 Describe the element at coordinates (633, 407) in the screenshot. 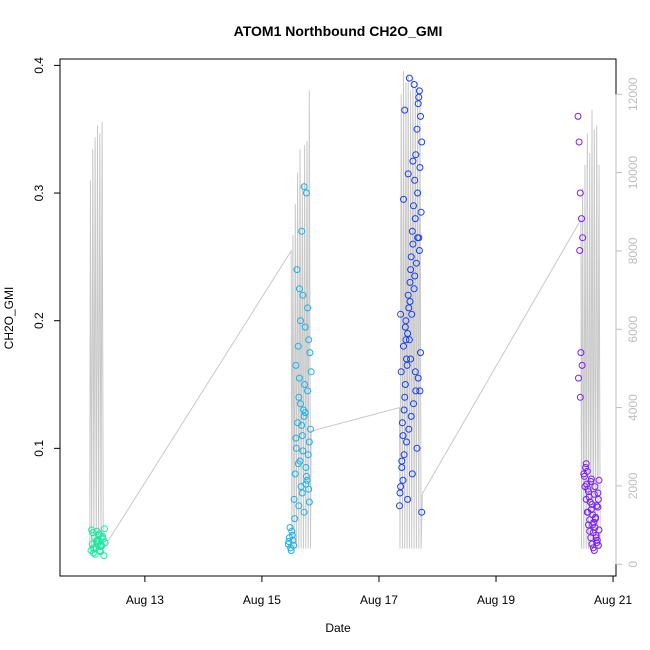

I see `y2-tick-label-2: 4000` at that location.